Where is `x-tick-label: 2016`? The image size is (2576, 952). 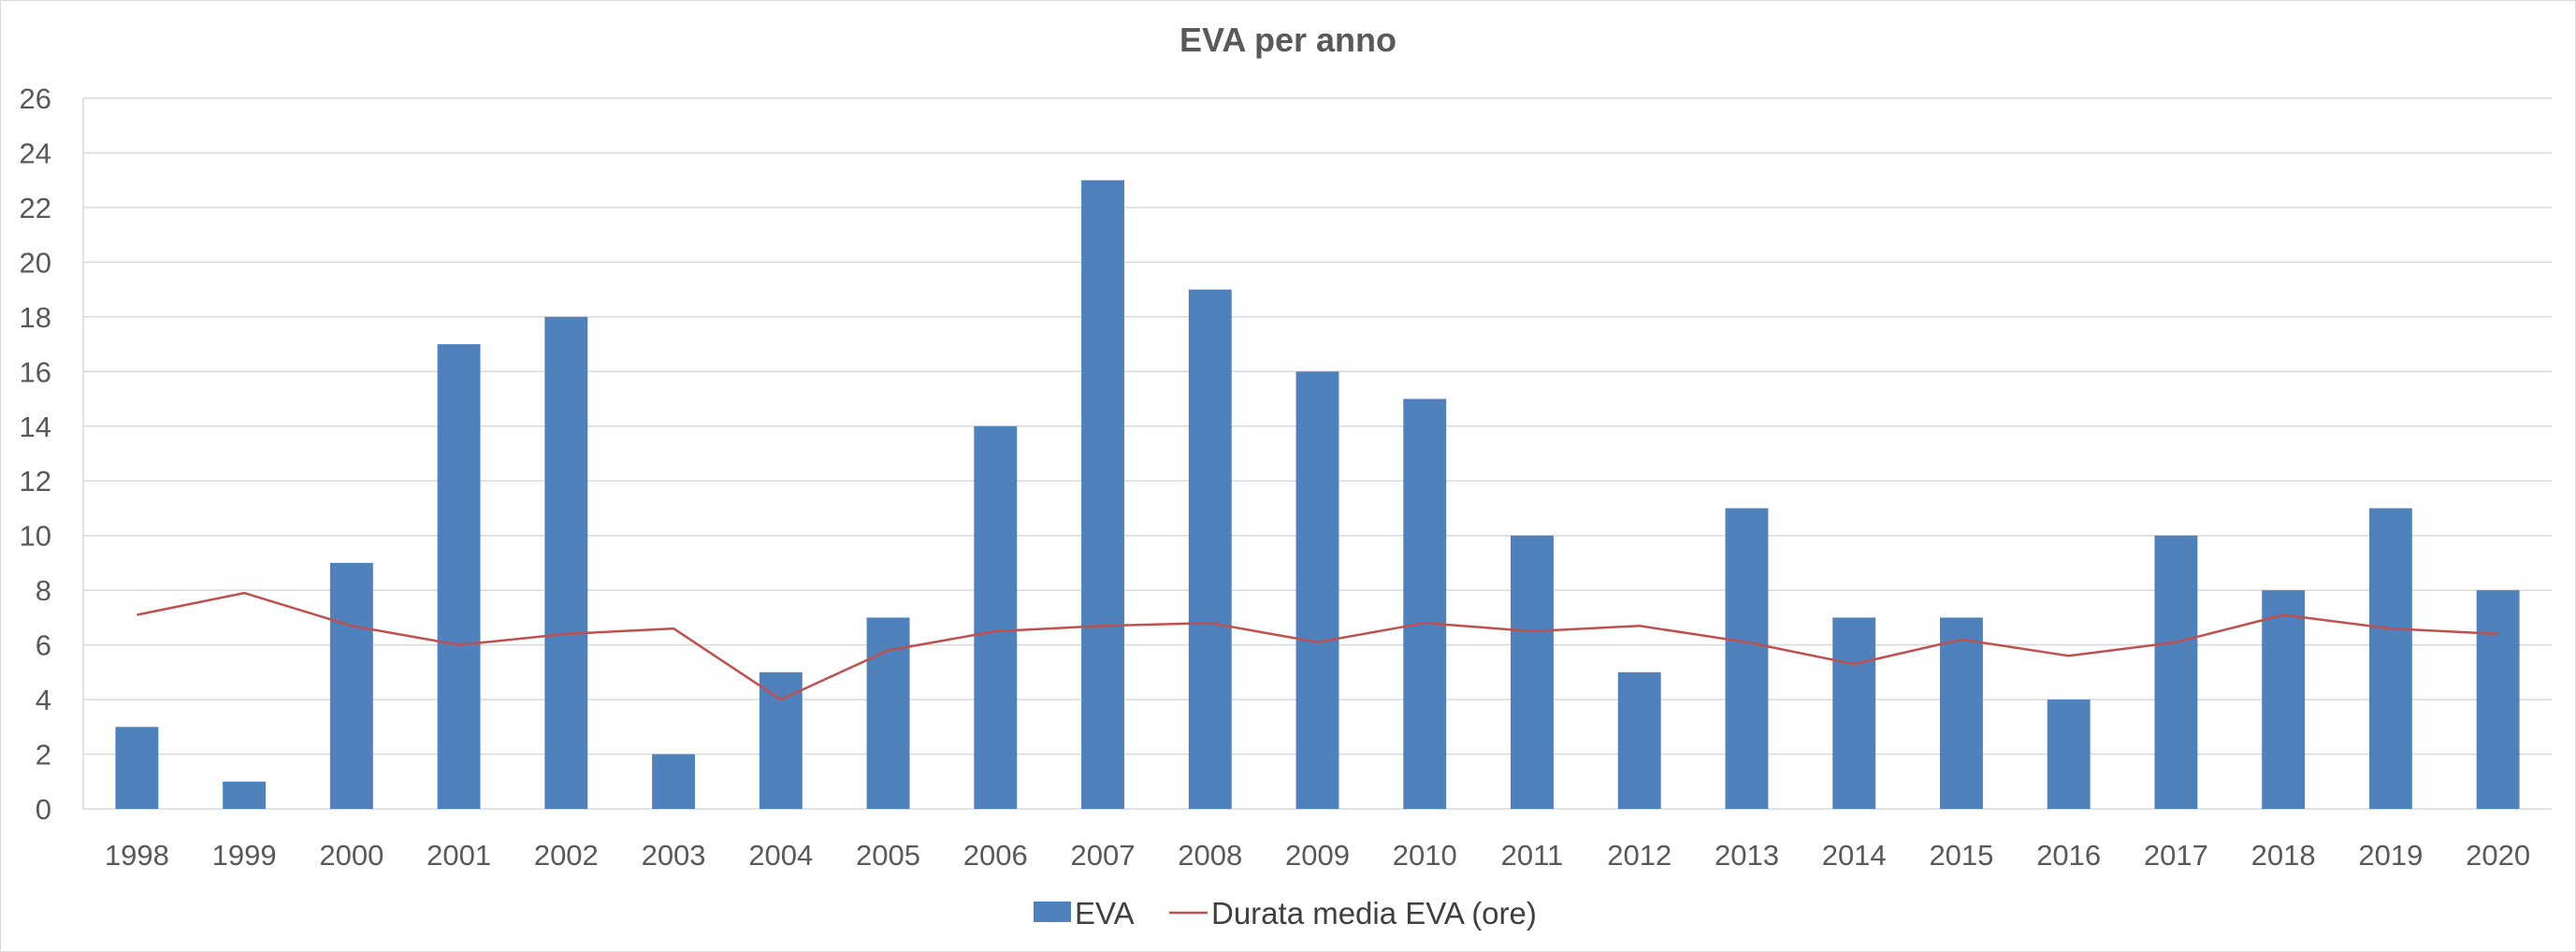 x-tick-label: 2016 is located at coordinates (2068, 855).